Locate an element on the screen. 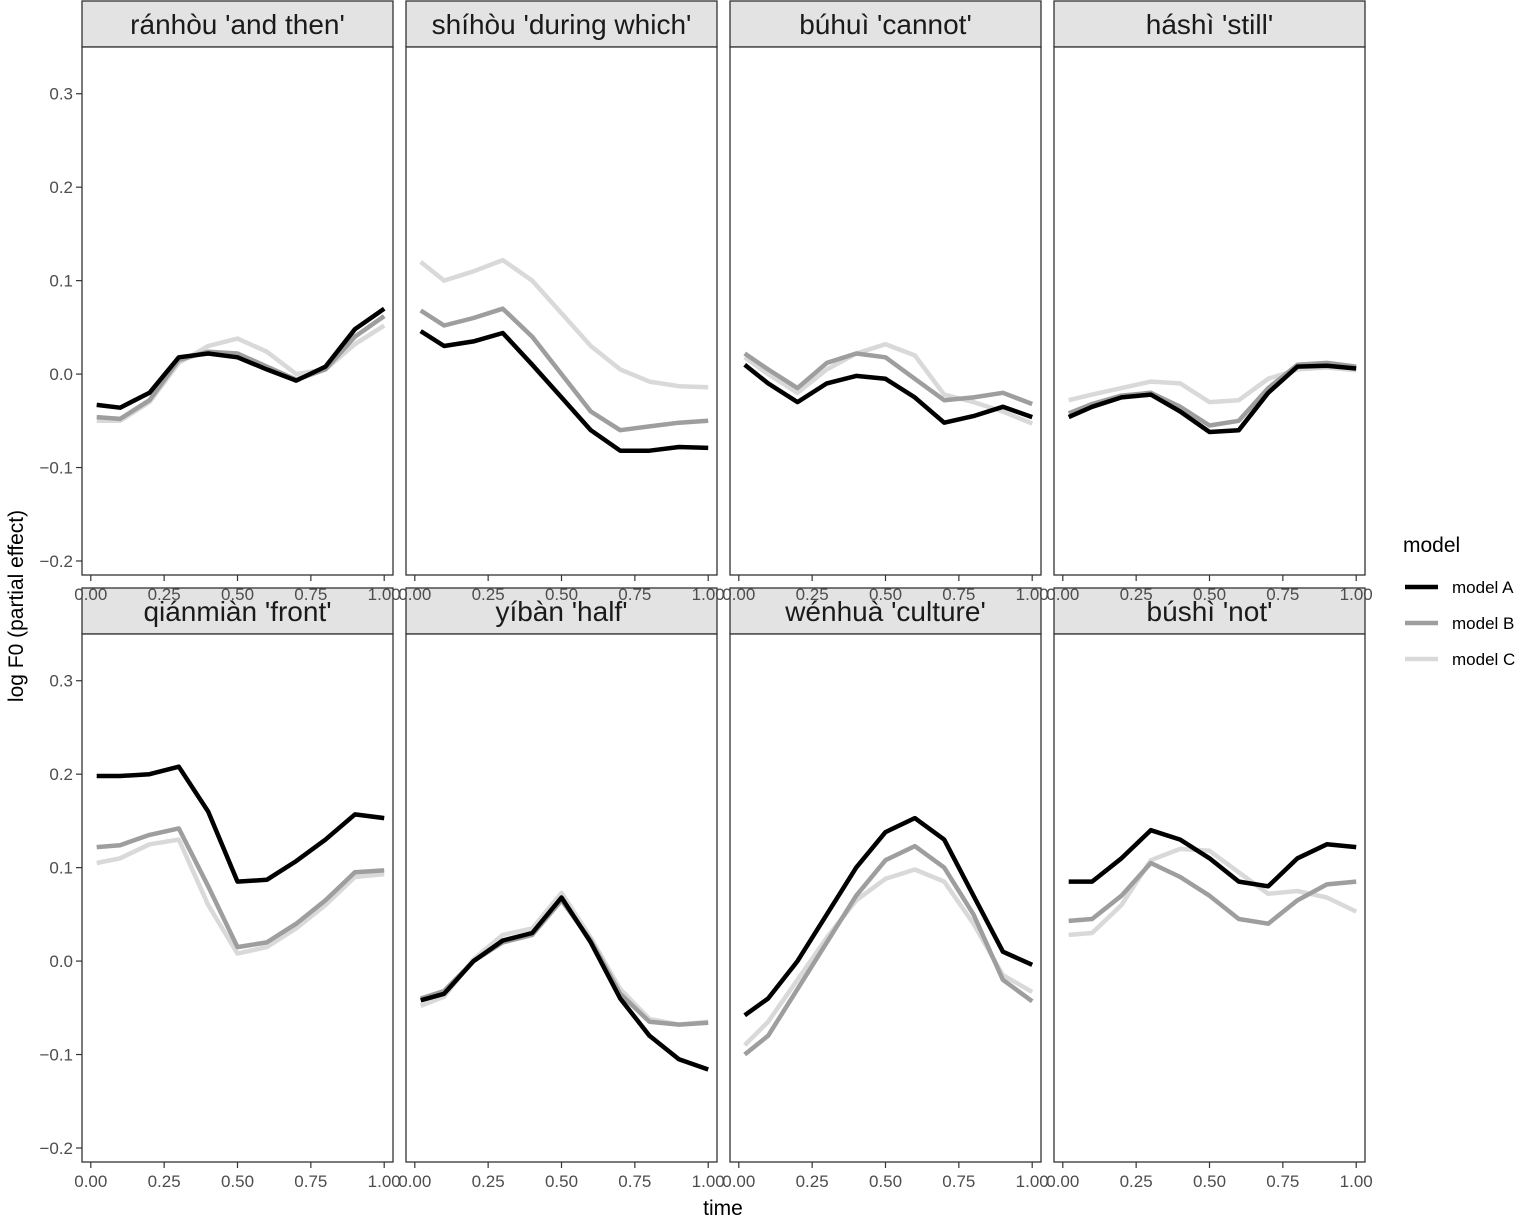 The width and height of the screenshot is (1525, 1224). facet-panel: búhuì 'cannot' is located at coordinates (885, 288).